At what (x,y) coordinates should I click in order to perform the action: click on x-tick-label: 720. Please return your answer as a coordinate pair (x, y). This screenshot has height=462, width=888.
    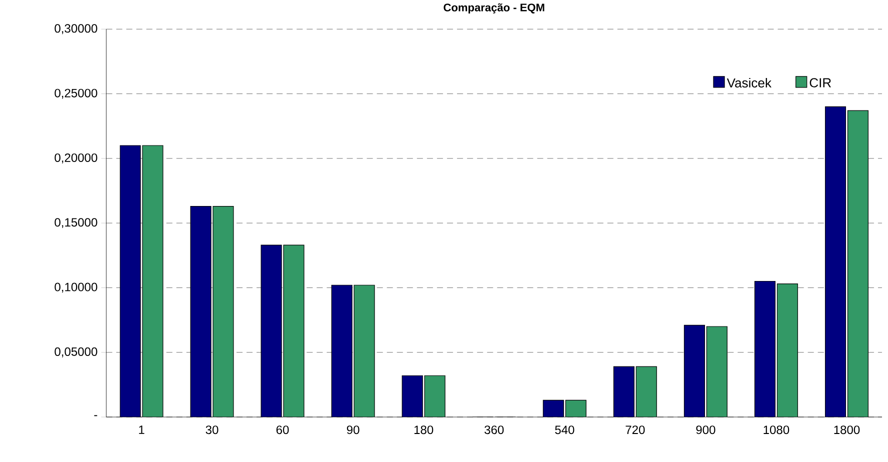
    Looking at the image, I should click on (635, 430).